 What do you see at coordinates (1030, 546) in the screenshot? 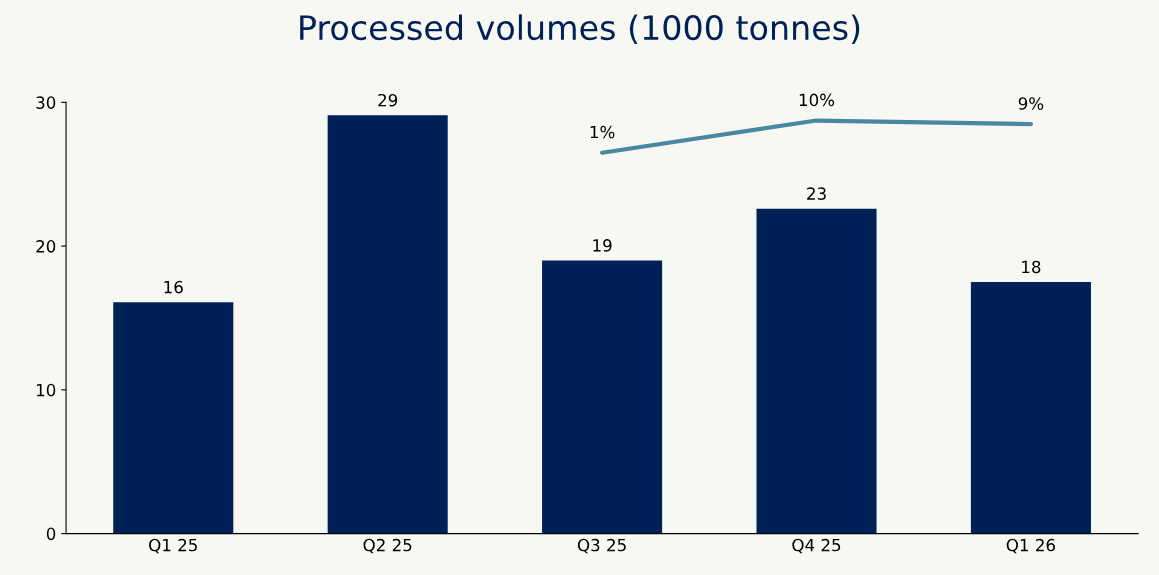
I see `x-tick-label: Q1 26` at bounding box center [1030, 546].